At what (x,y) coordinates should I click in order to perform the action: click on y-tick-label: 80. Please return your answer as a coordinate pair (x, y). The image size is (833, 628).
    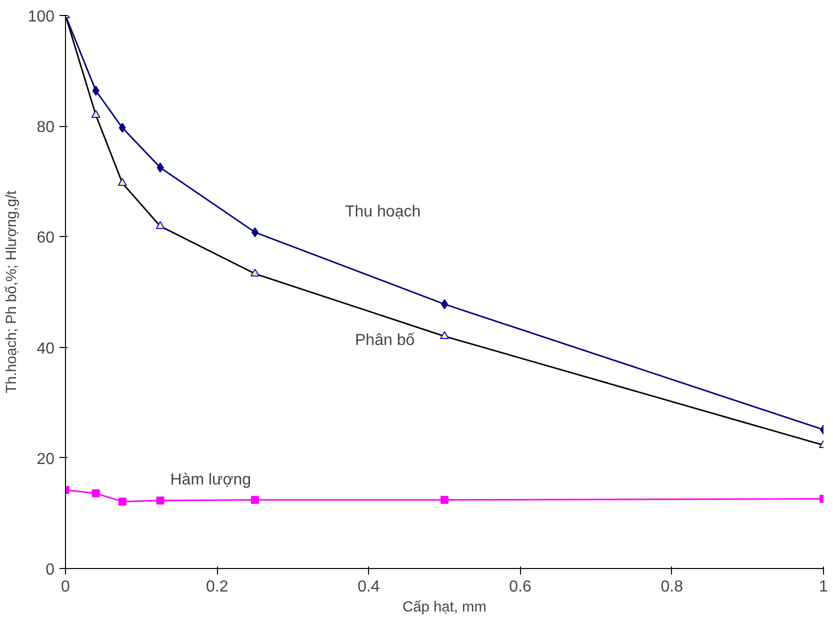
    Looking at the image, I should click on (45, 127).